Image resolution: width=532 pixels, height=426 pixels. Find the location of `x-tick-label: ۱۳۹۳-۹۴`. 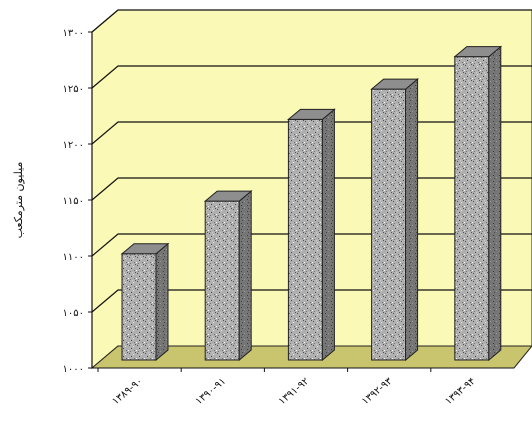

x-tick-label: ۱۳۹۳-۹۴ is located at coordinates (460, 391).